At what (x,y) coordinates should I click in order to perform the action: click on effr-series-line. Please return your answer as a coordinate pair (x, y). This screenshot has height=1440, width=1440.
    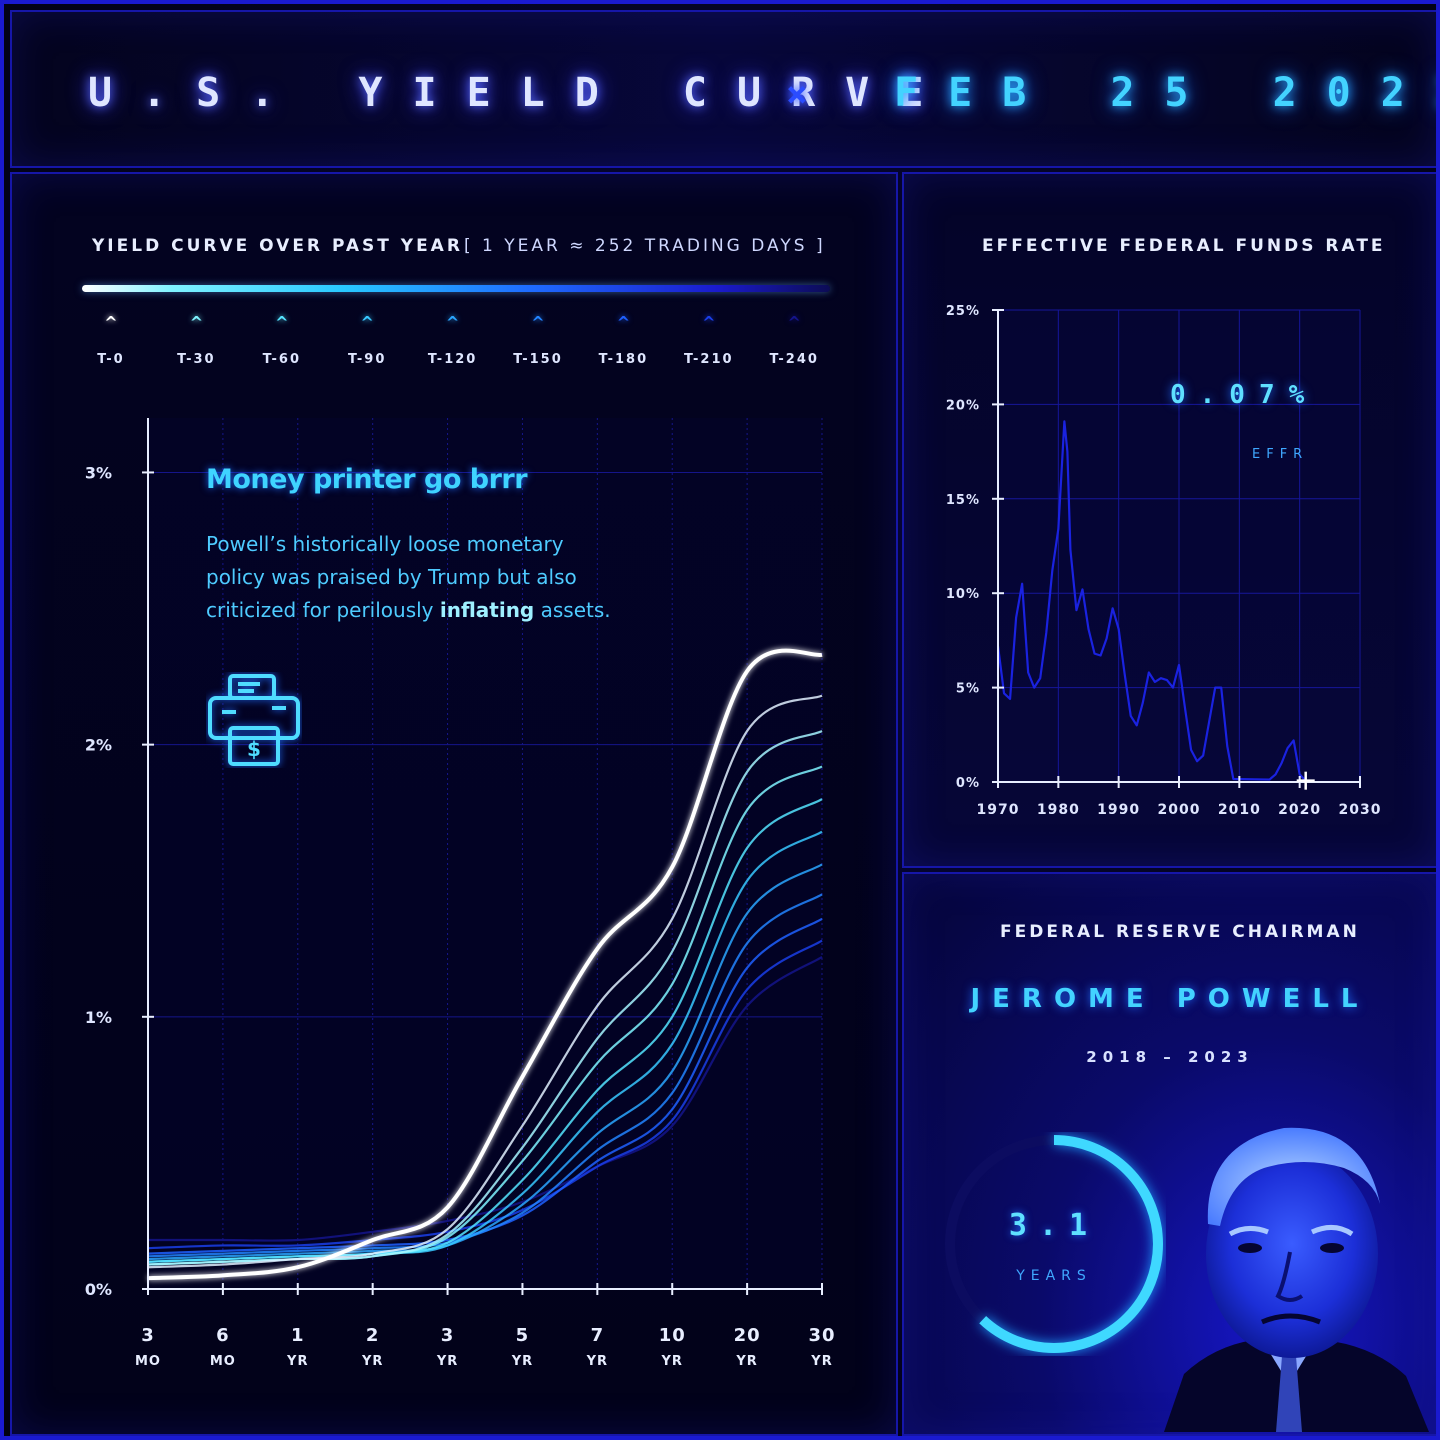
    Looking at the image, I should click on (1151, 601).